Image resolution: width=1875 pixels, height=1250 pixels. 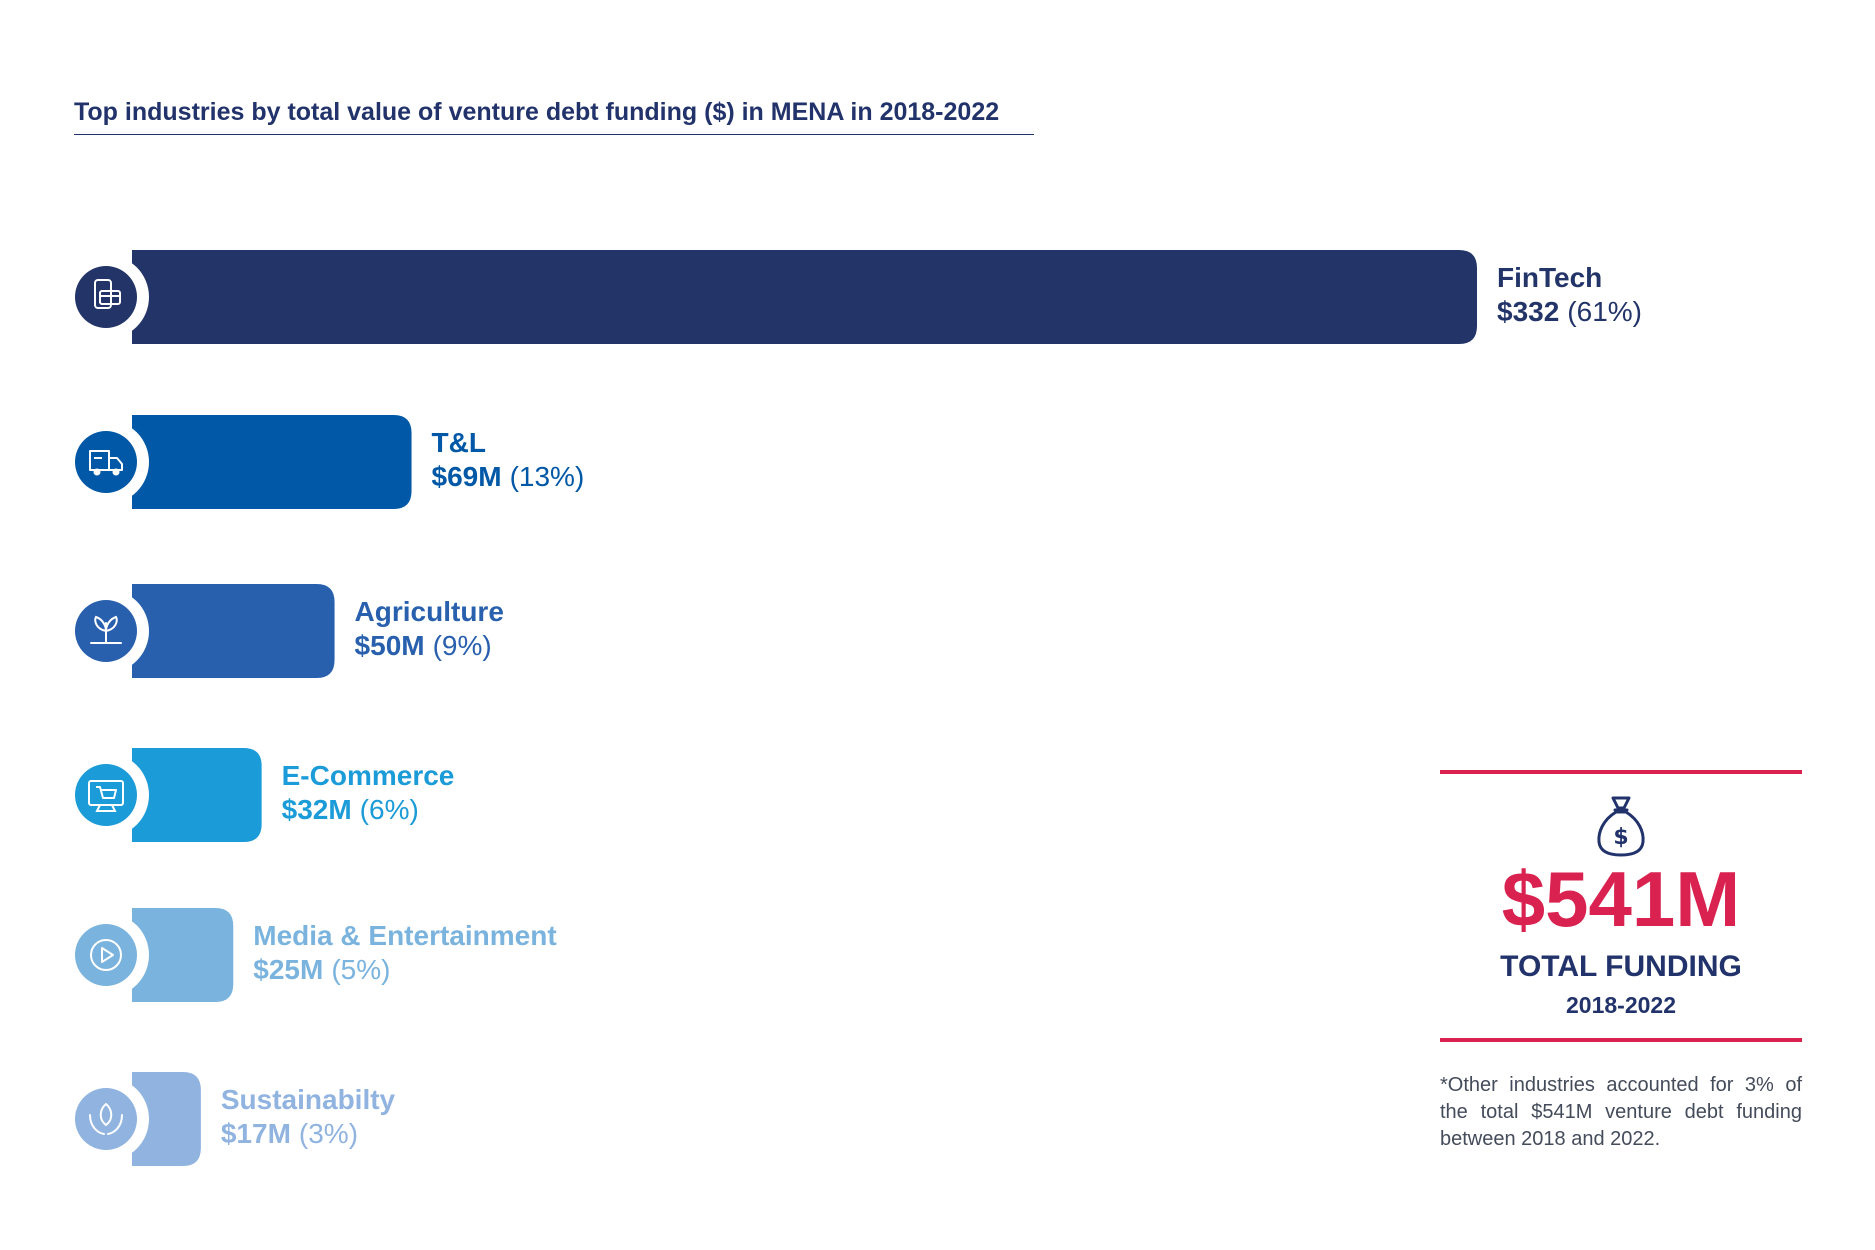 What do you see at coordinates (183, 955) in the screenshot?
I see `bar-media-and-entertainment` at bounding box center [183, 955].